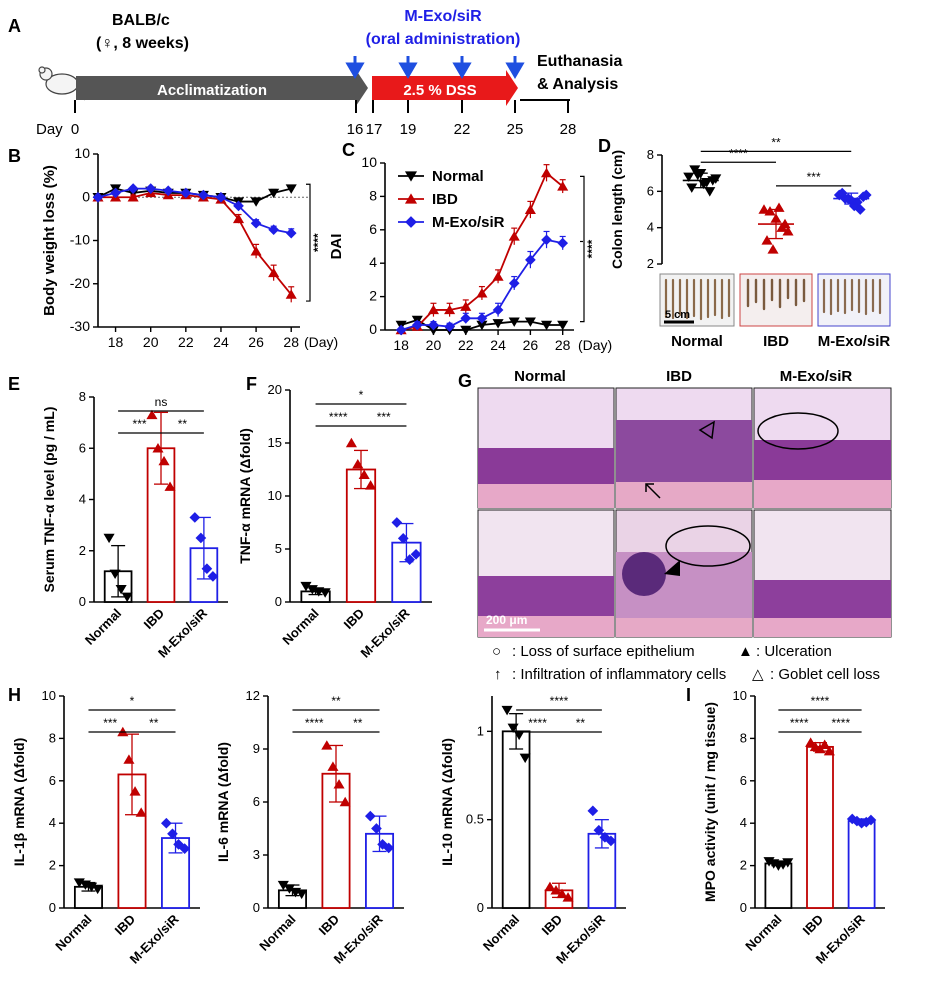 This screenshot has width=940, height=982. I want to click on treatment-route: (oral administration), so click(443, 39).